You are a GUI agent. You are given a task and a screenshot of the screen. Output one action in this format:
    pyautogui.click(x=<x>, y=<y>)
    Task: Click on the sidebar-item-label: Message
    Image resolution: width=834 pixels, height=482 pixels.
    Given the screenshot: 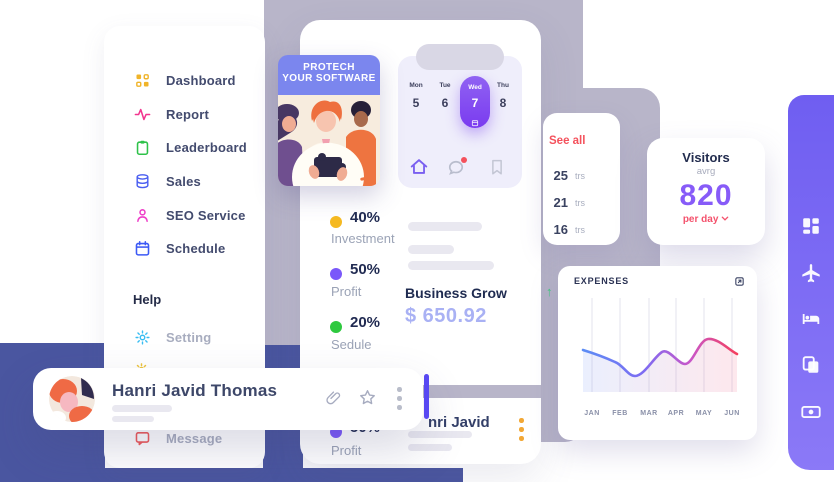 What is the action you would take?
    pyautogui.click(x=194, y=438)
    